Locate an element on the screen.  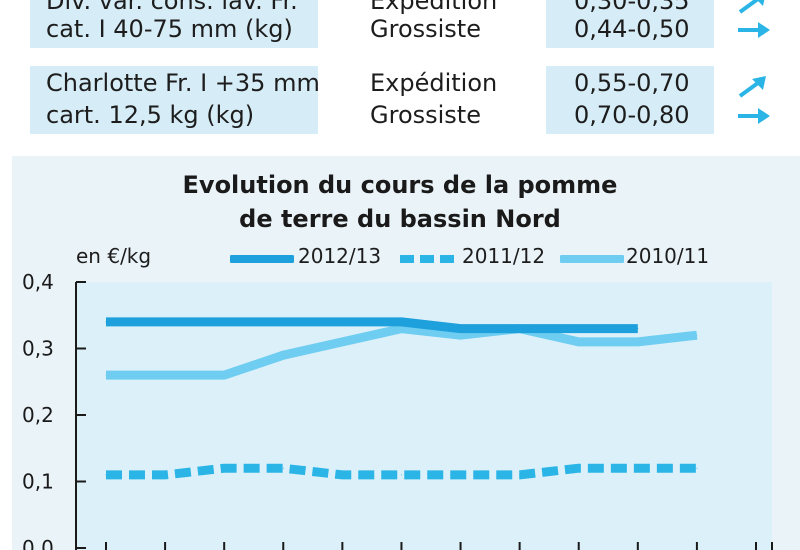
product-line-1: Charlotte Fr. I +35 mm is located at coordinates (183, 83).